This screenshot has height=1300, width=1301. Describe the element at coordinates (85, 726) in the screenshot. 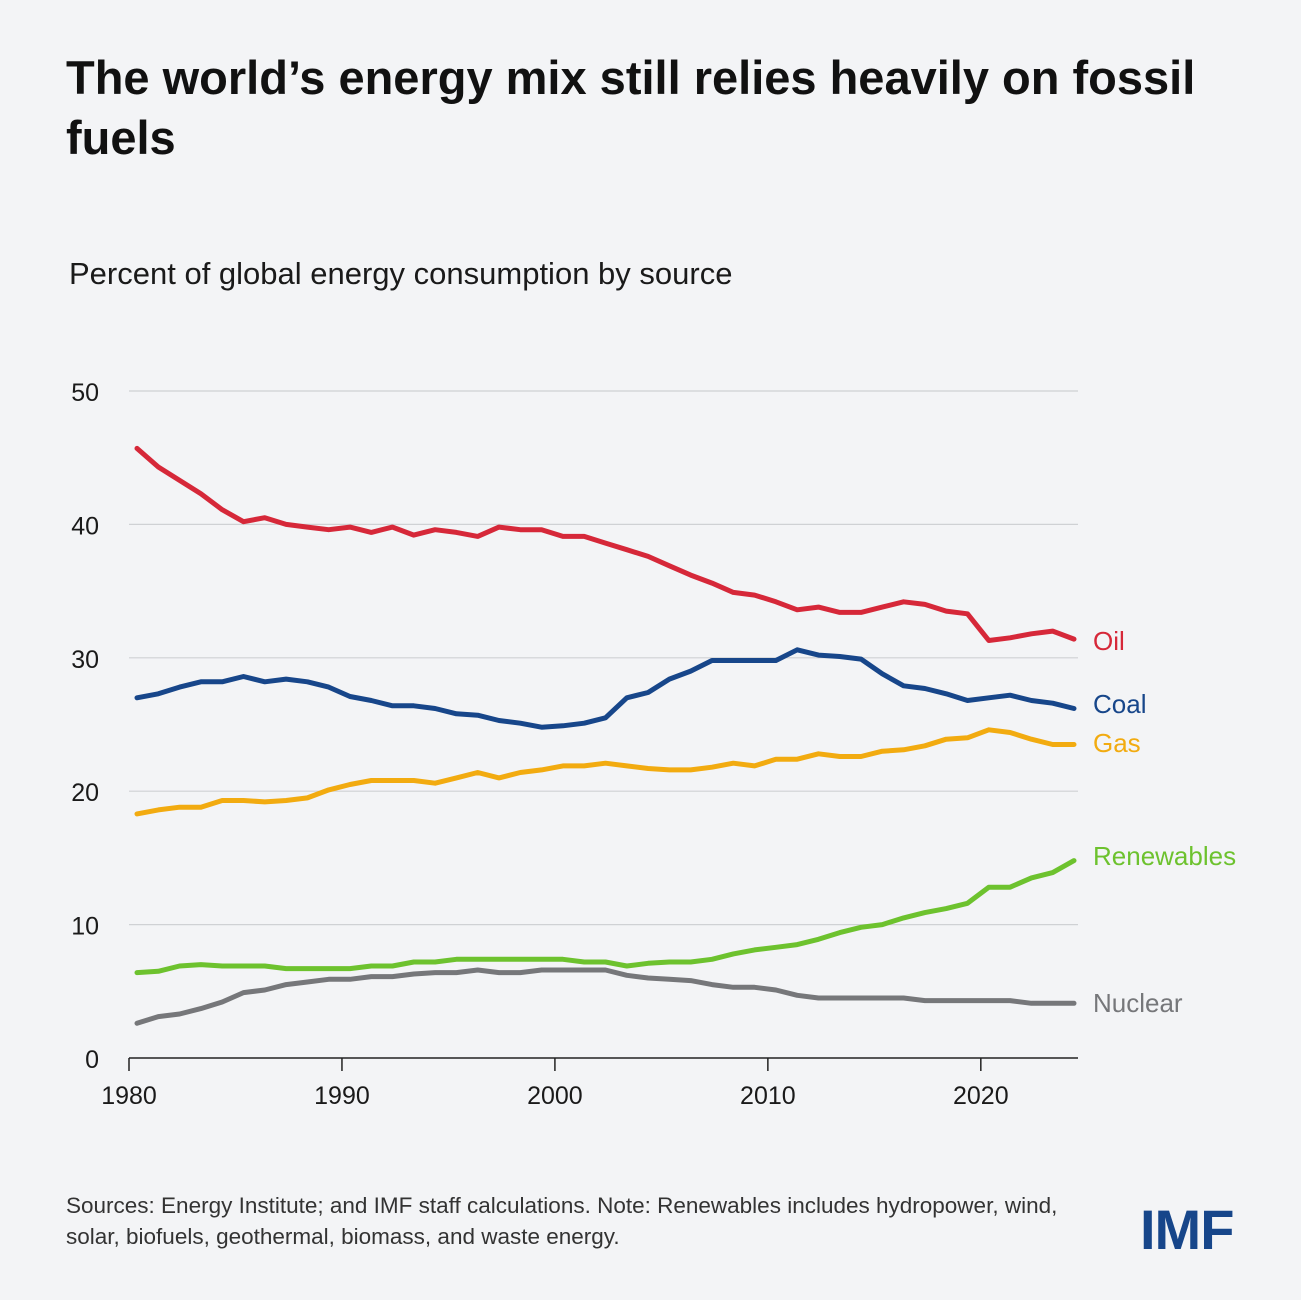

I see `y-axis-ticks: 0 10 20 30 40 50` at that location.